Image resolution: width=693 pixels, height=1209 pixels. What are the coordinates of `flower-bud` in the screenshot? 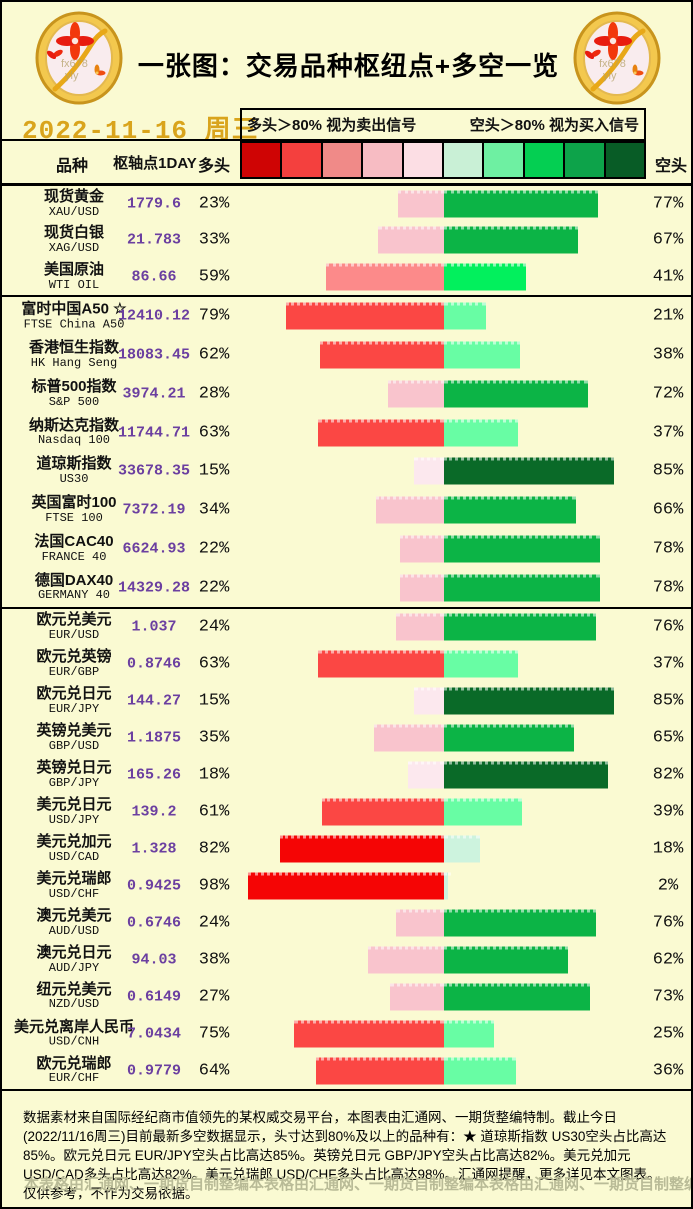 It's located at (54, 54).